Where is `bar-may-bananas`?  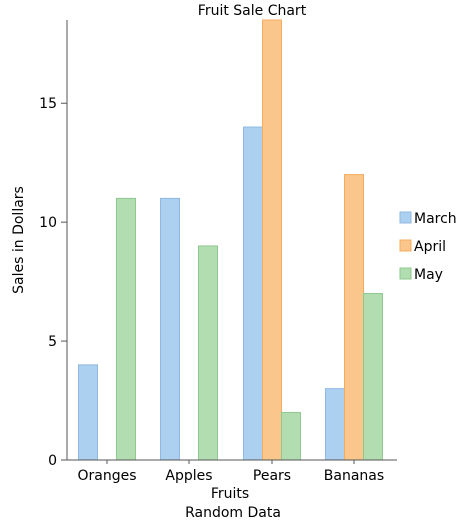
bar-may-bananas is located at coordinates (373, 377).